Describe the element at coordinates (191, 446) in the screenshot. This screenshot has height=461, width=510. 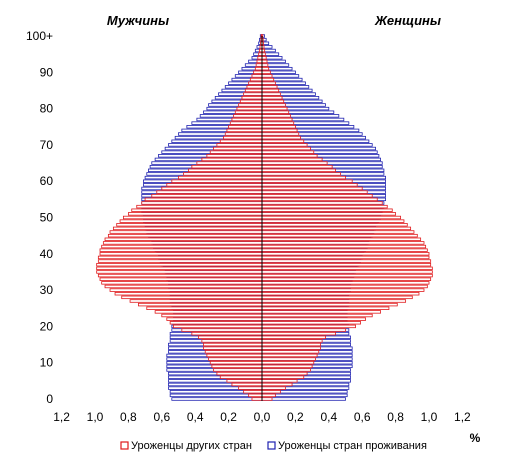
I see `legend-label-foreign: Уроженцы других стран` at that location.